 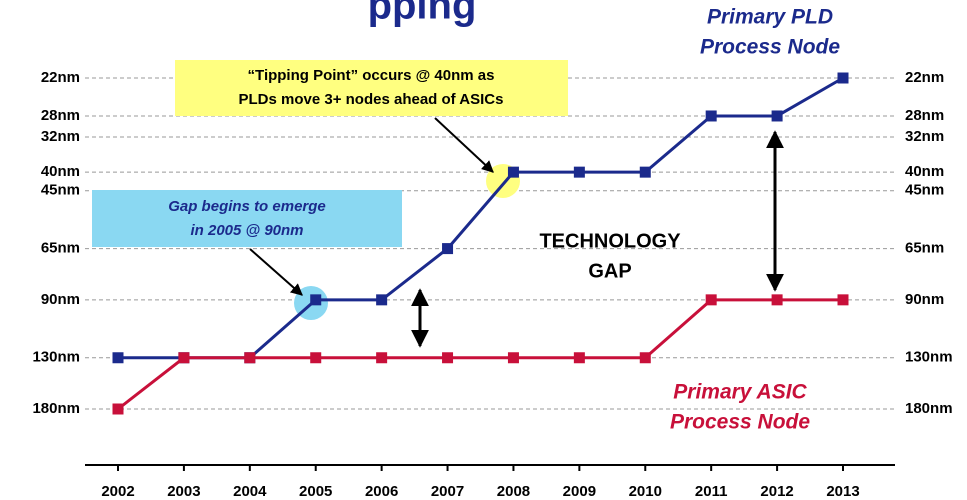 What do you see at coordinates (60, 190) in the screenshot?
I see `y-tick-label: 45nm` at bounding box center [60, 190].